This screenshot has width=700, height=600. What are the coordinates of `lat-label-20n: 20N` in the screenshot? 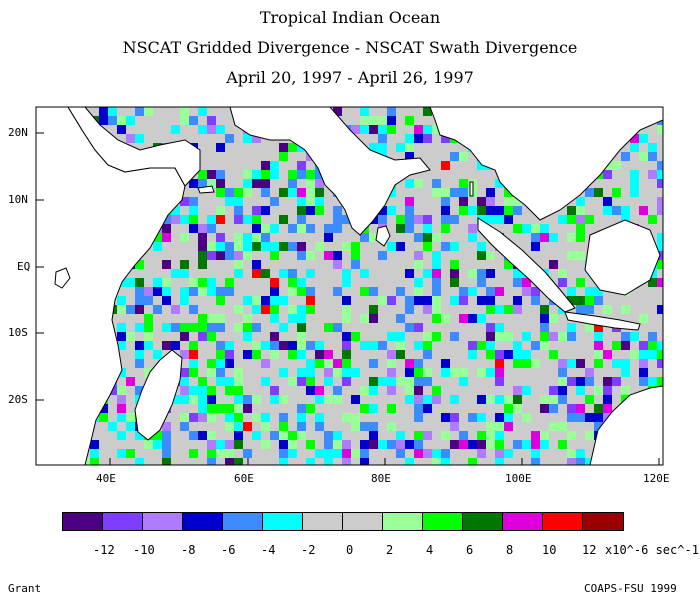 It's located at (18, 132).